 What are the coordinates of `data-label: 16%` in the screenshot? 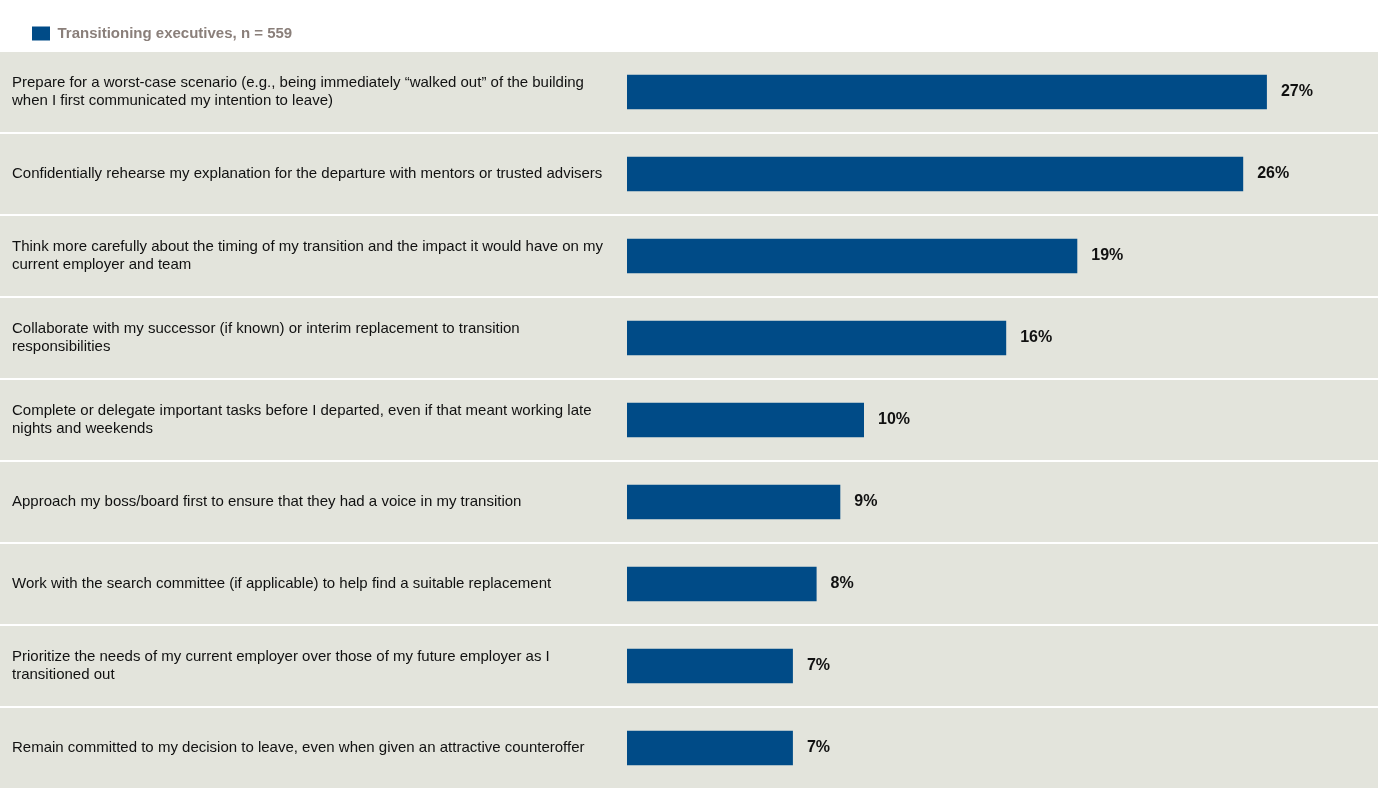 It's located at (1036, 337).